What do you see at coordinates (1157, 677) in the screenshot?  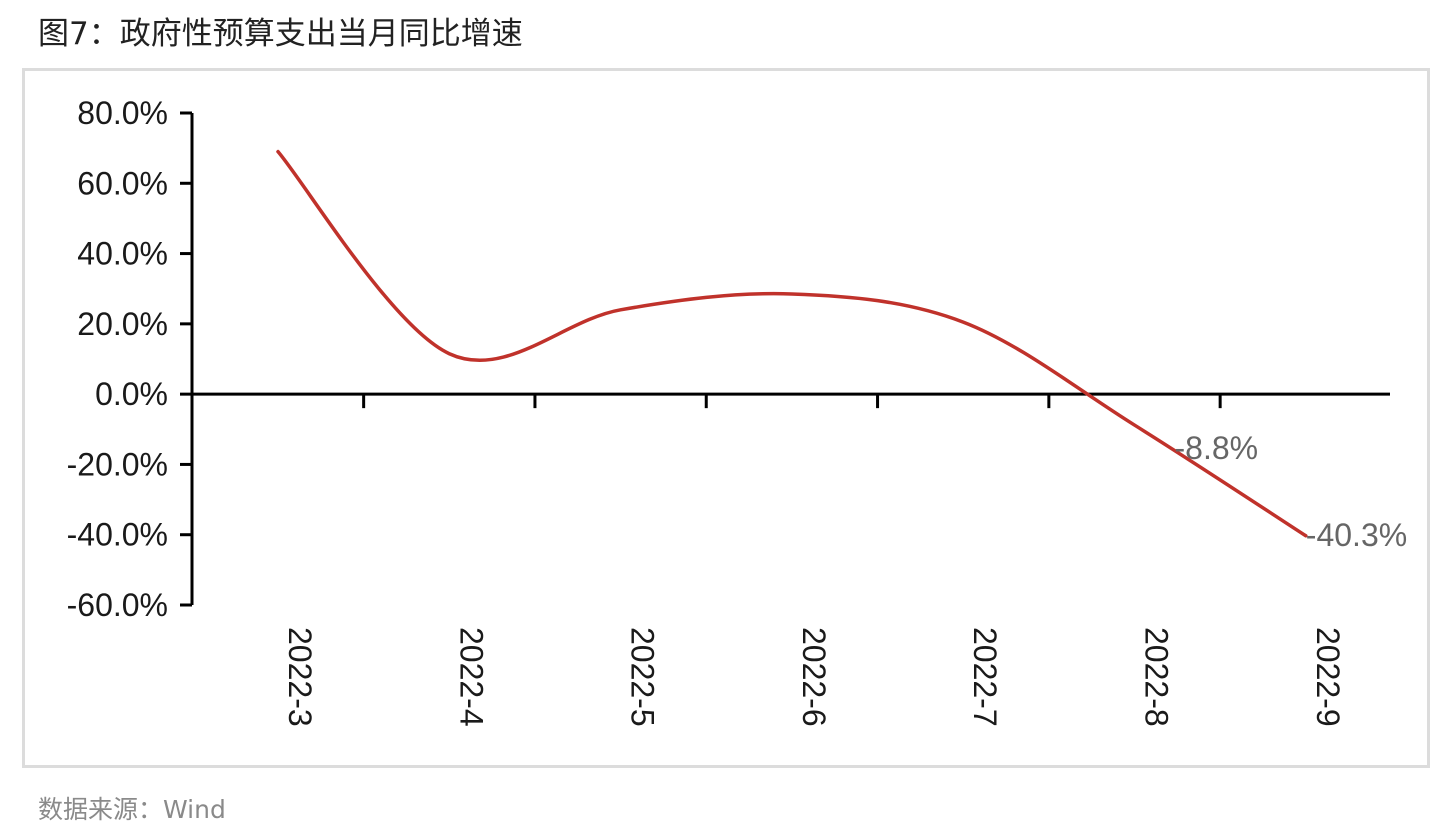 I see `x-tick-label: 2022-8` at bounding box center [1157, 677].